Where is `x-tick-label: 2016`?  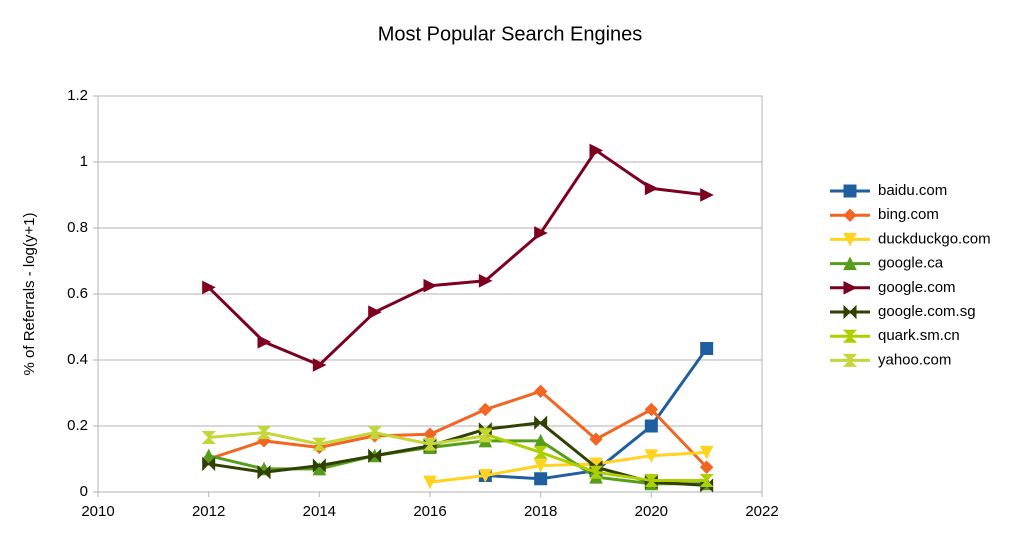
x-tick-label: 2016 is located at coordinates (429, 511).